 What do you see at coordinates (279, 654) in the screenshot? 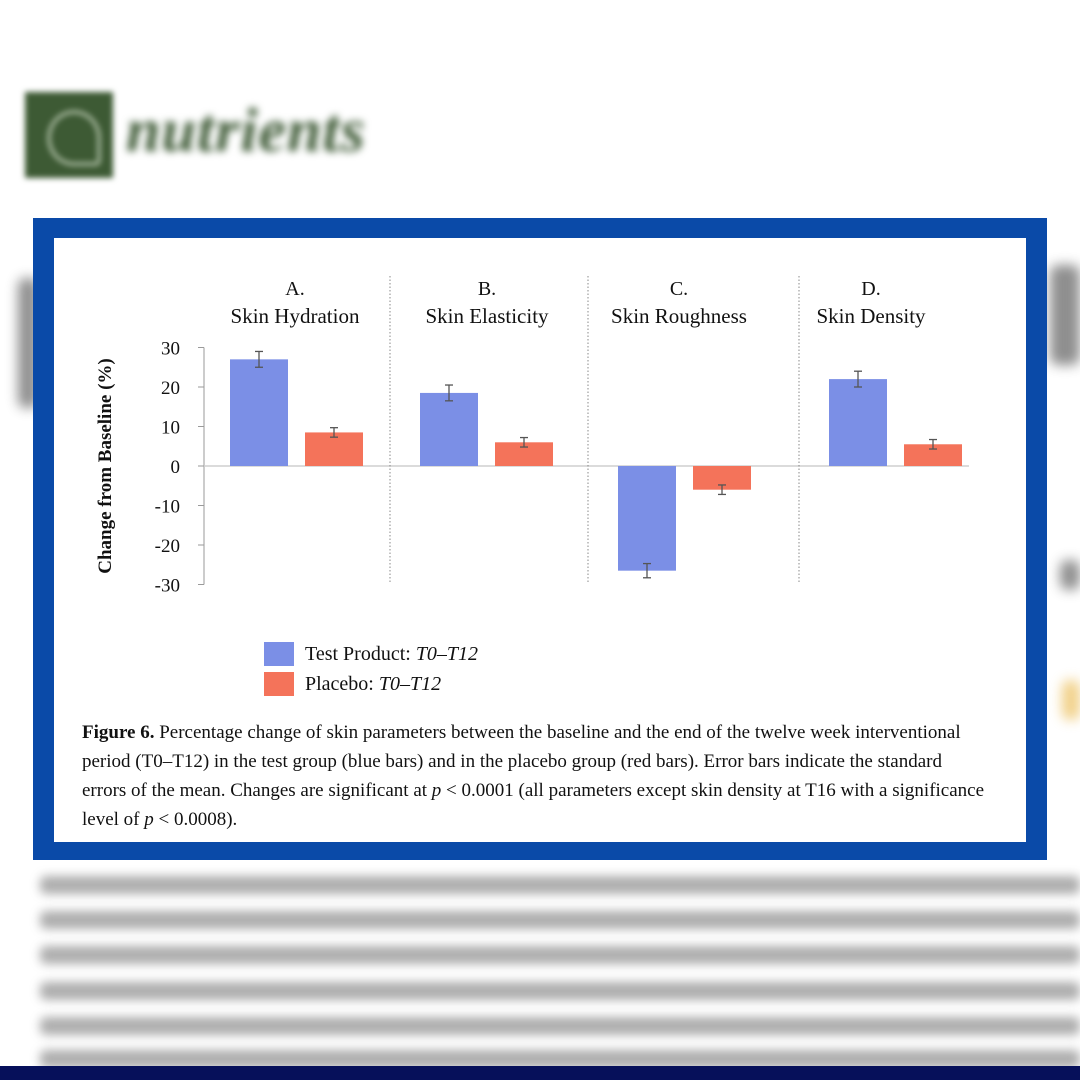
I see `legend-swatch-test-product` at bounding box center [279, 654].